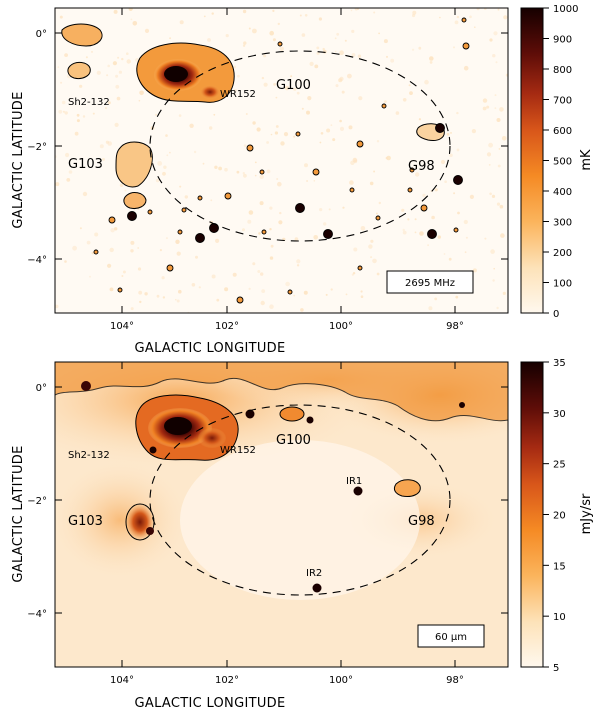  What do you see at coordinates (559, 617) in the screenshot?
I see `colorbar-tick-label: 10` at bounding box center [559, 617].